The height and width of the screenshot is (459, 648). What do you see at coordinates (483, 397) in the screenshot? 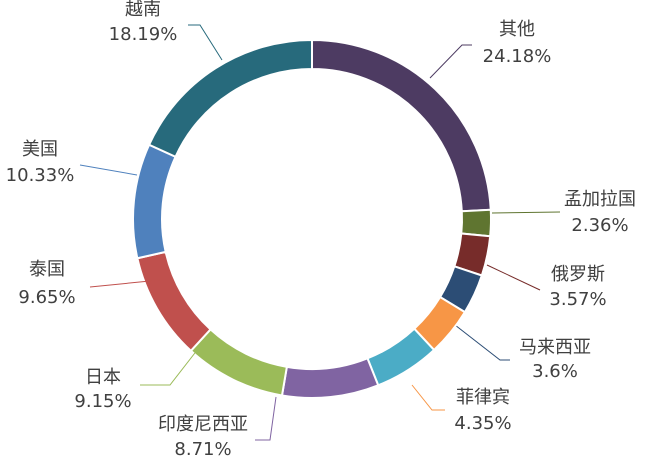
I see `slice-label: 菲律宾` at bounding box center [483, 397].